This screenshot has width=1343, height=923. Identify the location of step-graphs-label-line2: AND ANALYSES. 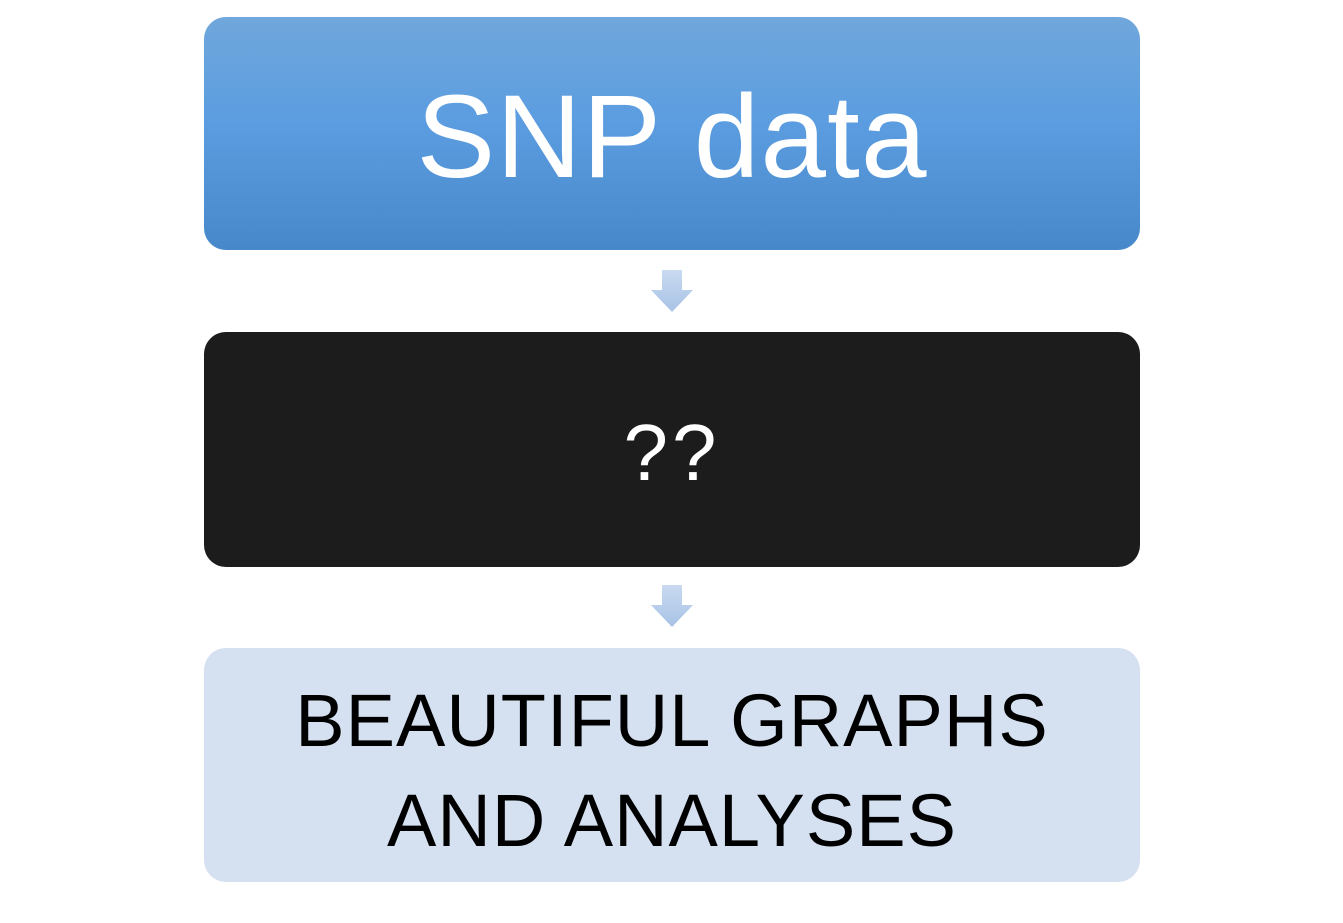
(672, 820).